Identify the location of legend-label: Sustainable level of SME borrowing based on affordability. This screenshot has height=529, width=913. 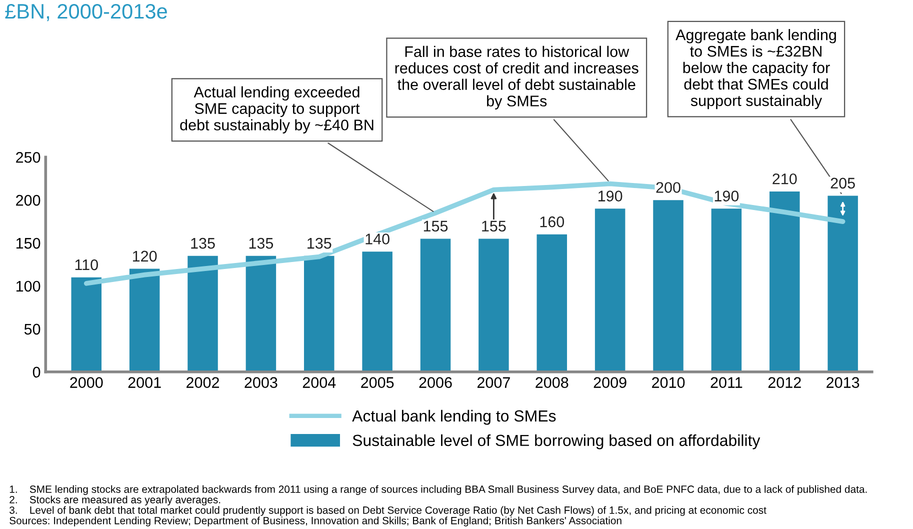
(556, 442).